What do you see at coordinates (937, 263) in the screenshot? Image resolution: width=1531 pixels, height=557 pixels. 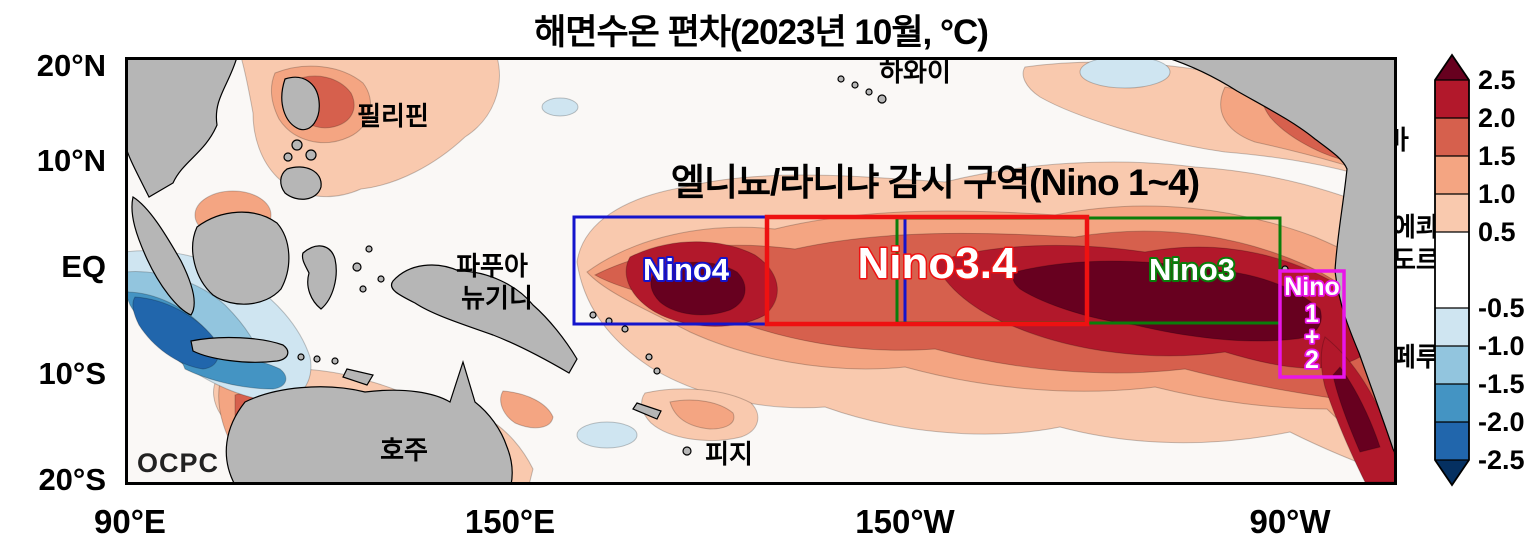 I see `nino34-label: Nino3.4` at bounding box center [937, 263].